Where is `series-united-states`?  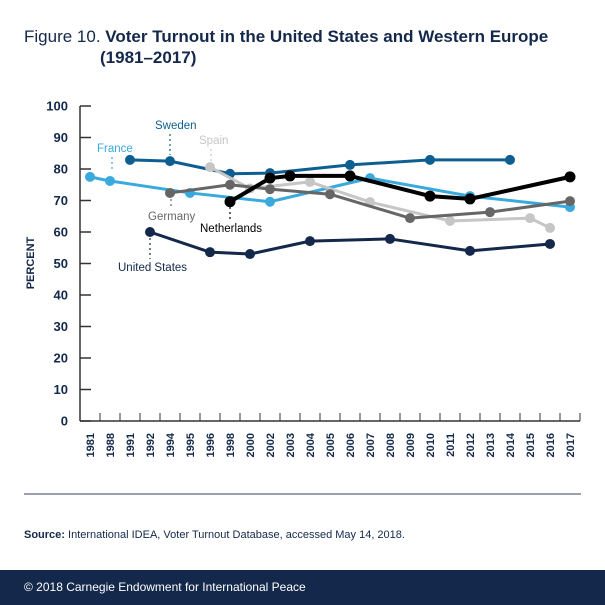 series-united-states is located at coordinates (350, 243).